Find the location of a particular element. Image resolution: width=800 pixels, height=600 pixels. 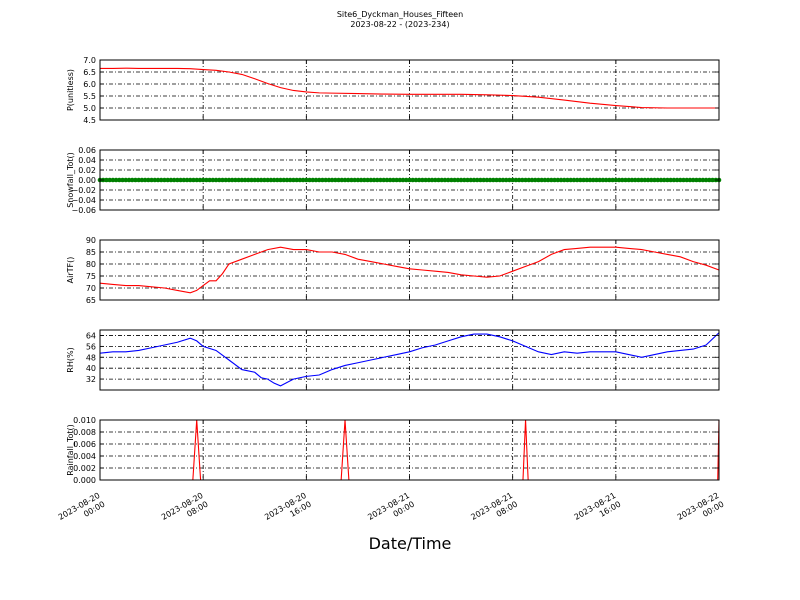

y-tick-label: 65 is located at coordinates (91, 300).